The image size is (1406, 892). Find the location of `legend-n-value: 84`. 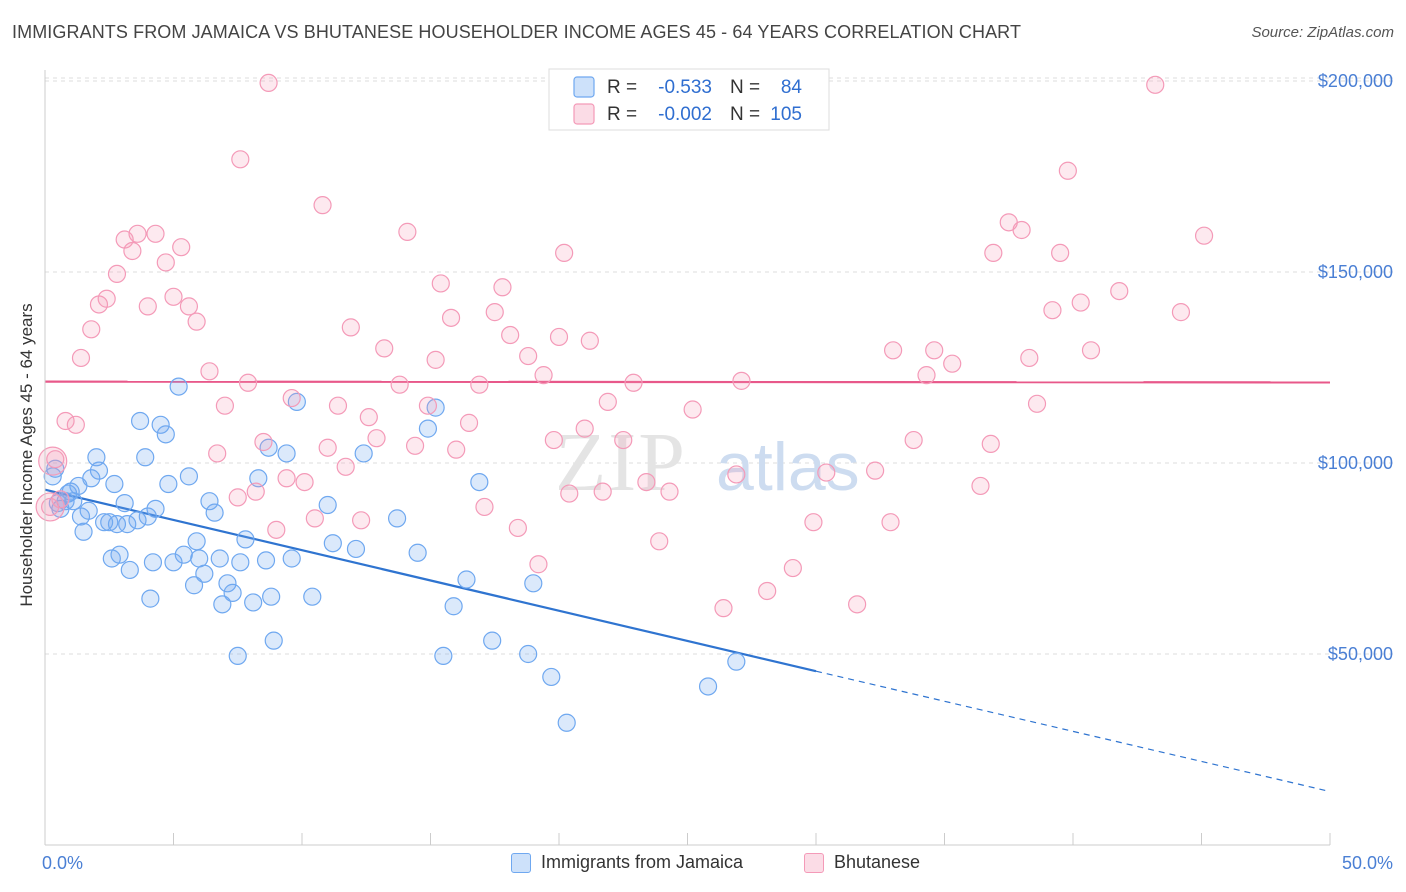

legend-n-value: 84 is located at coordinates (792, 87).